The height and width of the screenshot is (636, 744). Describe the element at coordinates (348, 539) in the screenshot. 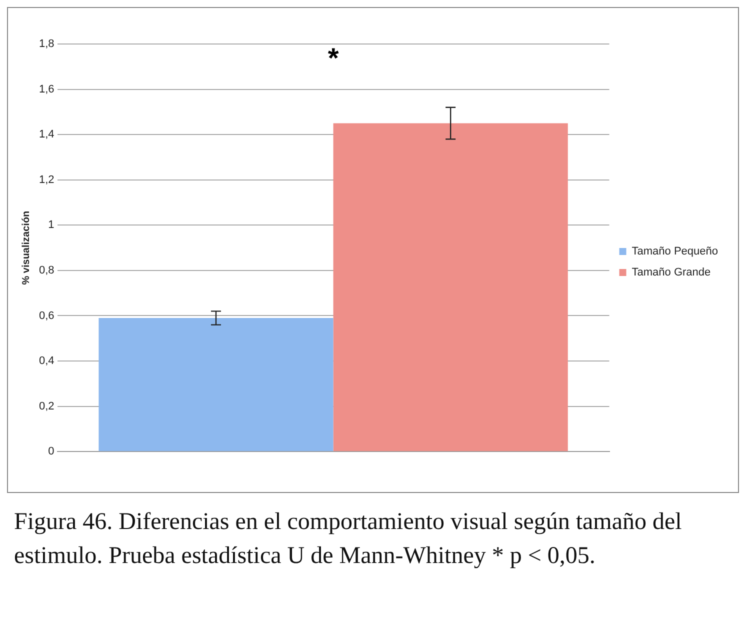

I see `text: Figura 46. Diferencias en el comportamiento visual según tamaño del estimulo. Prueba estadística U de Mann-Whitney * p < 0,05.` at that location.